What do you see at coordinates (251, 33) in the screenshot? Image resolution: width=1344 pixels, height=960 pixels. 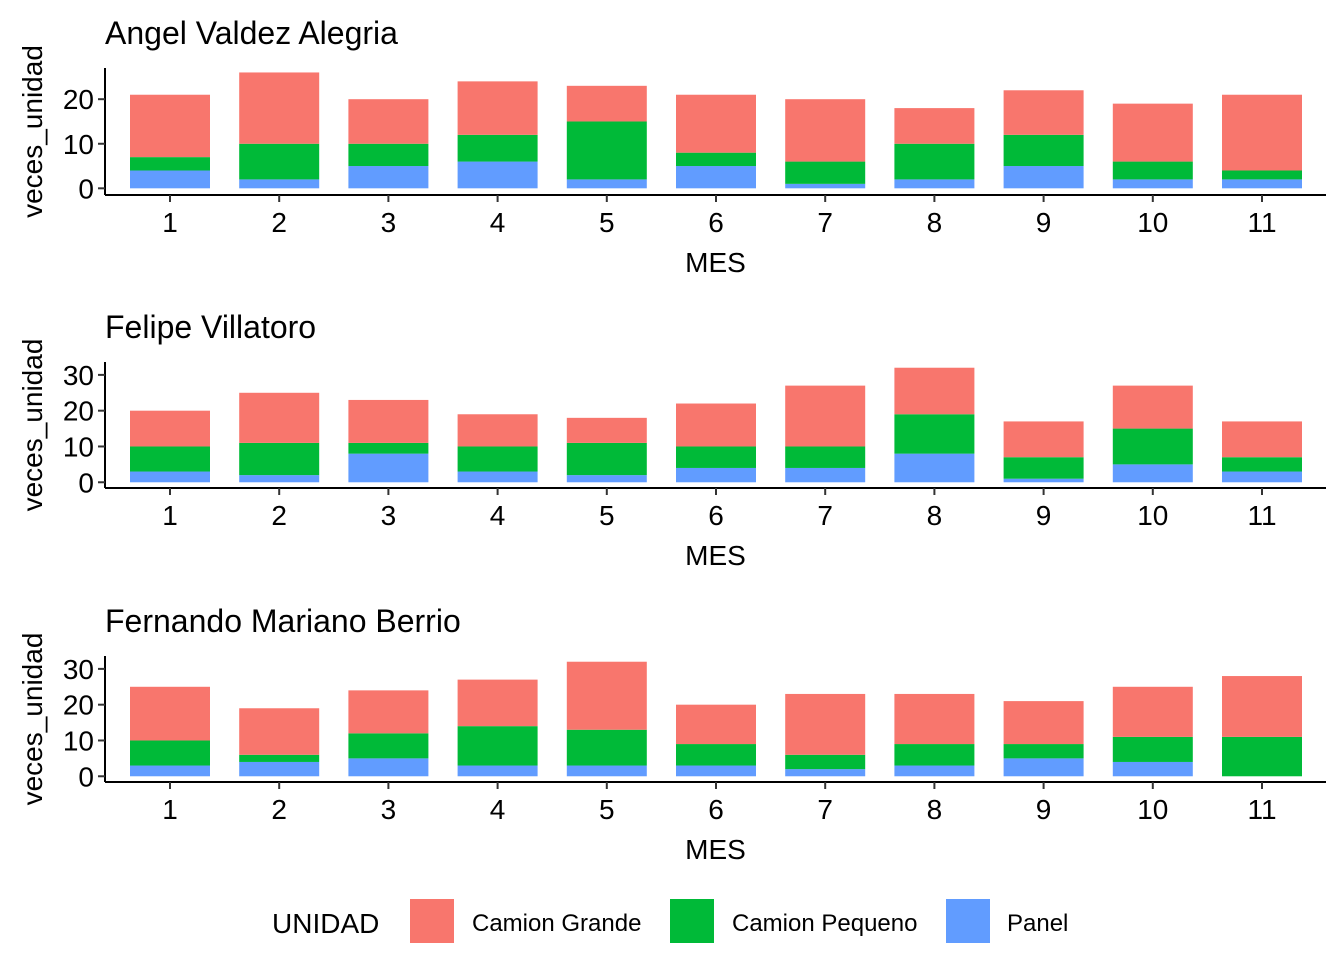 I see `panel-title: Angel Valdez Alegria` at bounding box center [251, 33].